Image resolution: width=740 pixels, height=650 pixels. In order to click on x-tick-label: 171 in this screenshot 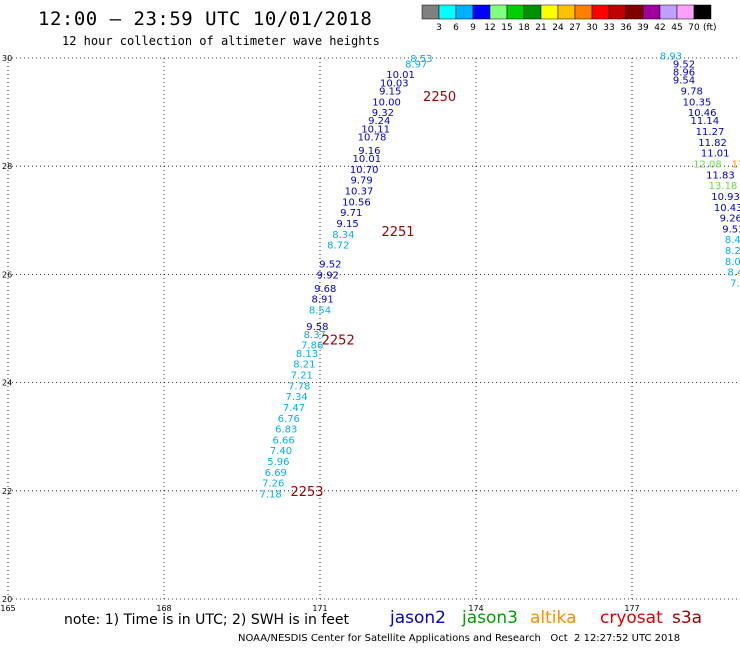, I will do `click(319, 608)`.